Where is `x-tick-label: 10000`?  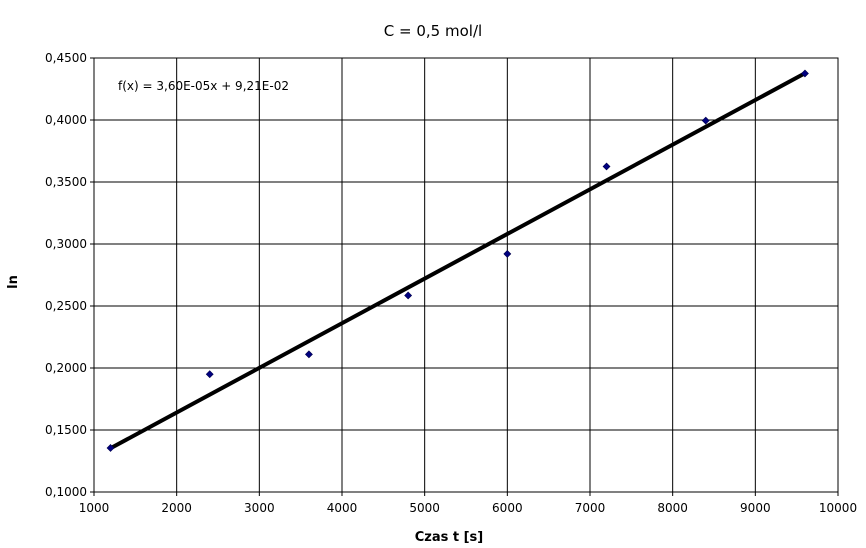
x-tick-label: 10000 is located at coordinates (838, 508).